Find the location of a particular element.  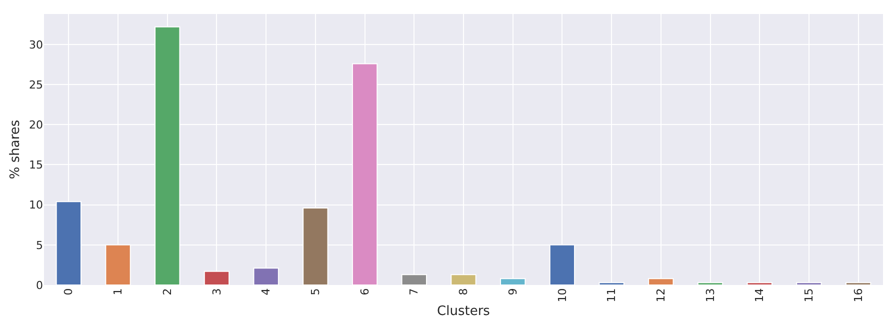

x-tick-label: 15 is located at coordinates (809, 295).